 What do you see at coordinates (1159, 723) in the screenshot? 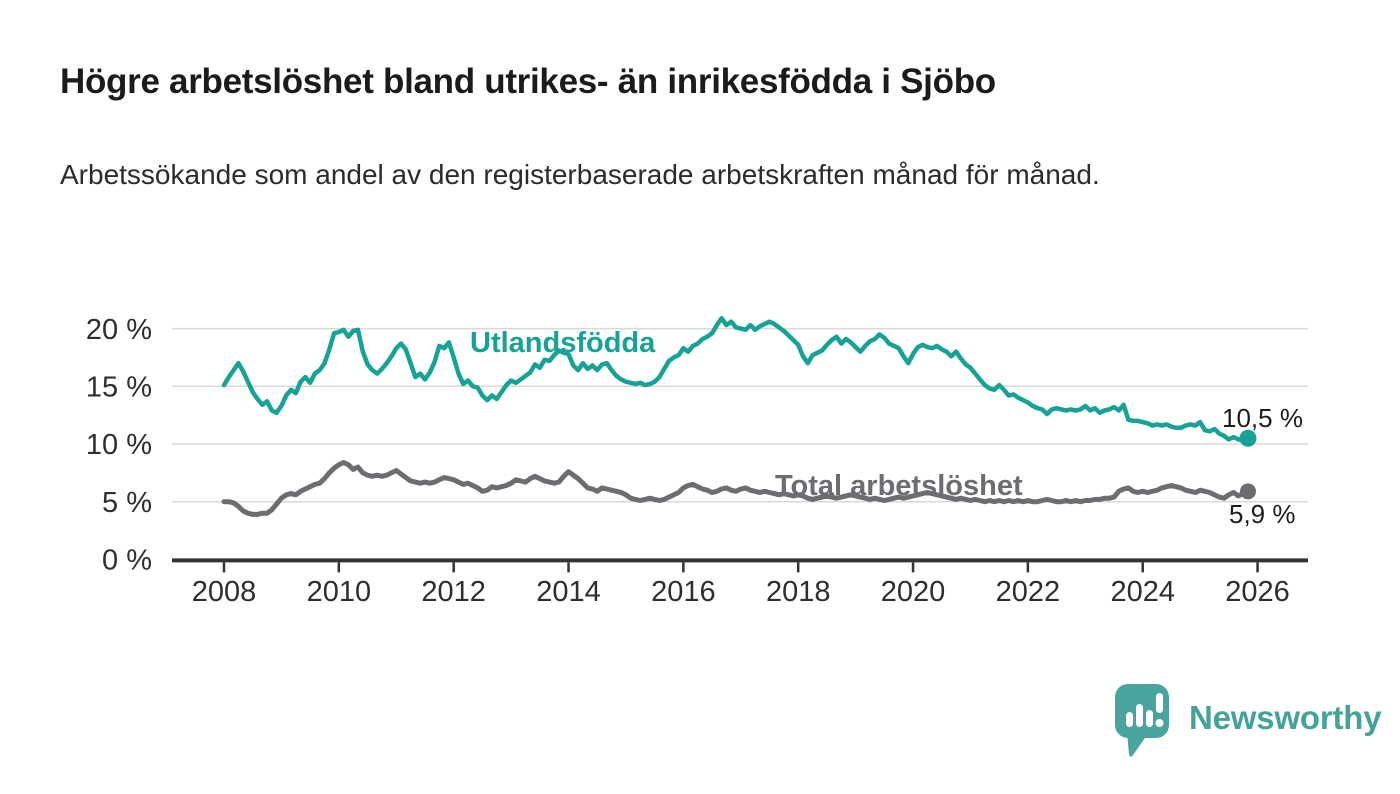
I see `logo-exclamation-dot` at bounding box center [1159, 723].